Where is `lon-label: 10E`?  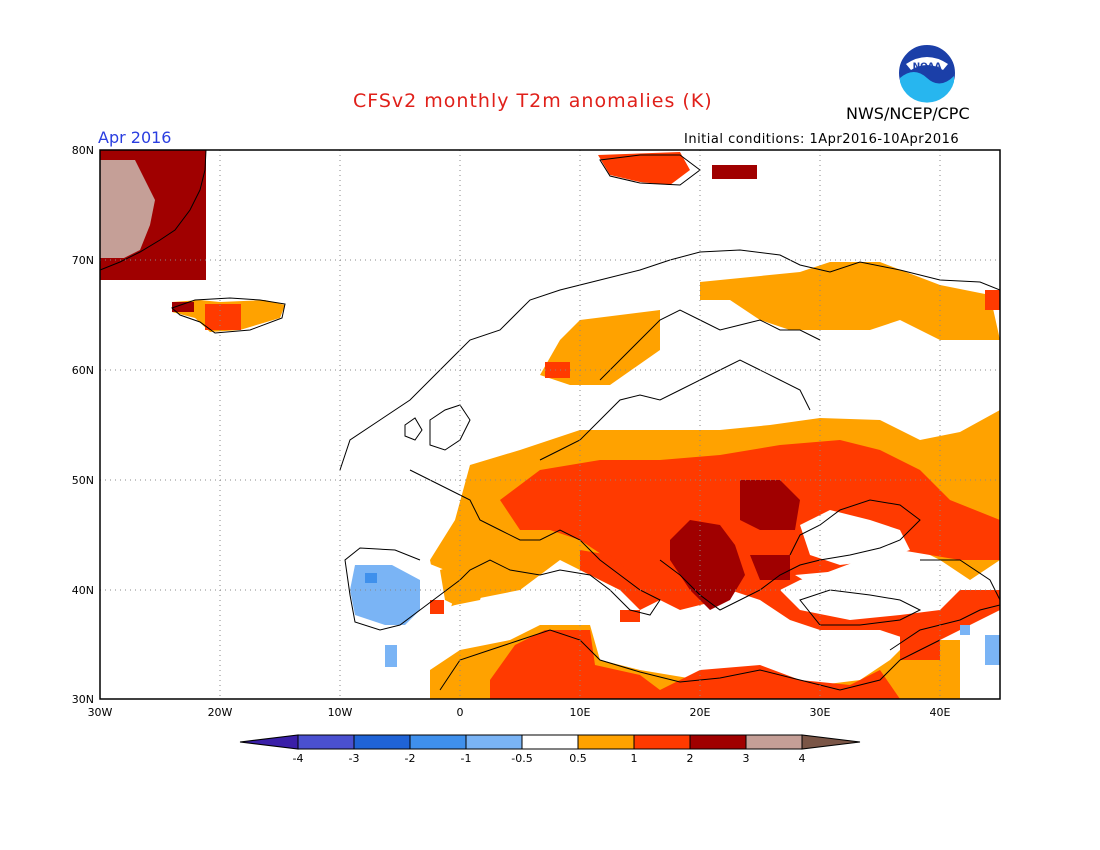
lon-label: 10E is located at coordinates (580, 712).